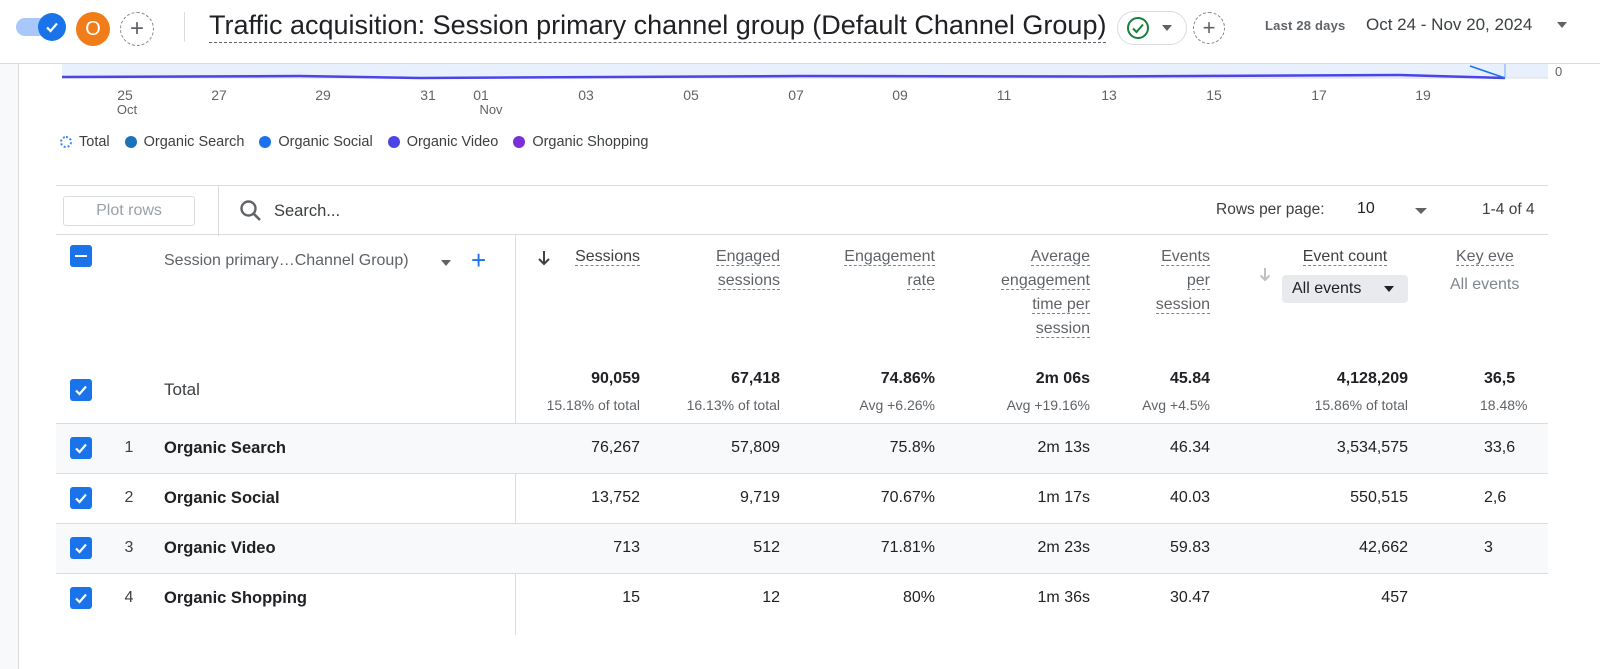 The image size is (1600, 669). I want to click on comparison-toggle, so click(41, 26).